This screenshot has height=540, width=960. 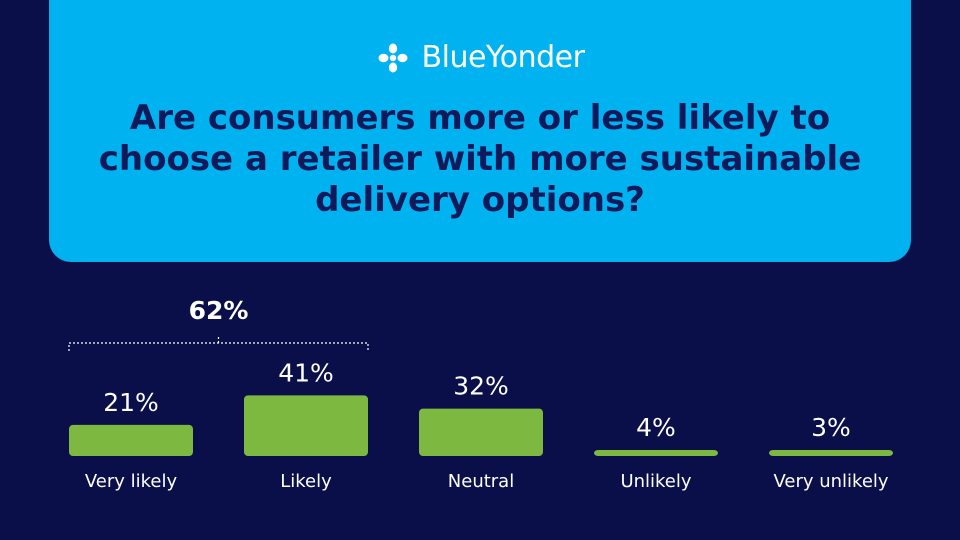 I want to click on category-label: Neutral, so click(x=481, y=481).